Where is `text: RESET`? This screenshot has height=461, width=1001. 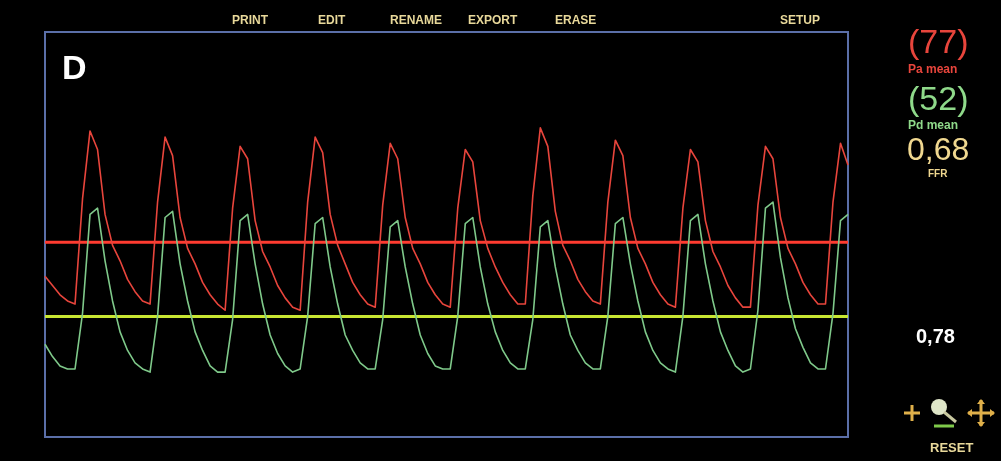
text: RESET is located at coordinates (952, 447).